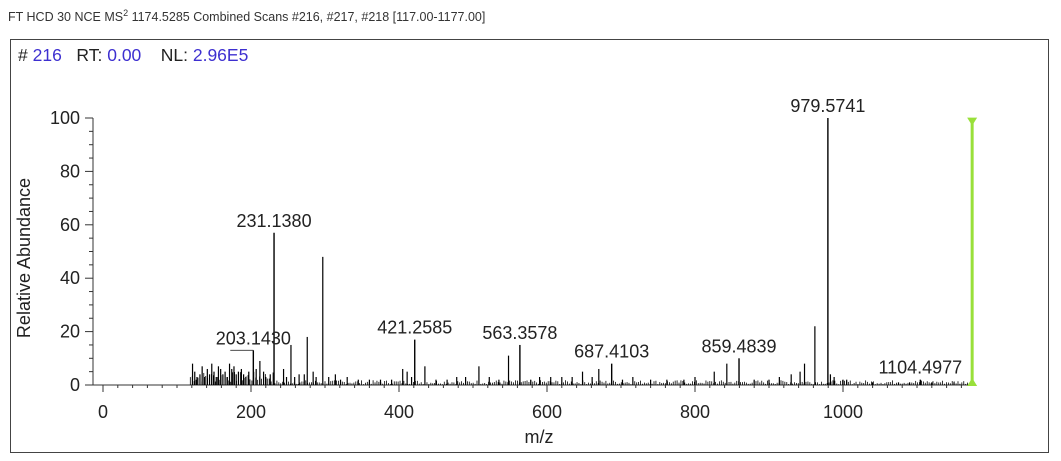 This screenshot has height=461, width=1061. What do you see at coordinates (75, 385) in the screenshot?
I see `y-tick-label: 0` at bounding box center [75, 385].